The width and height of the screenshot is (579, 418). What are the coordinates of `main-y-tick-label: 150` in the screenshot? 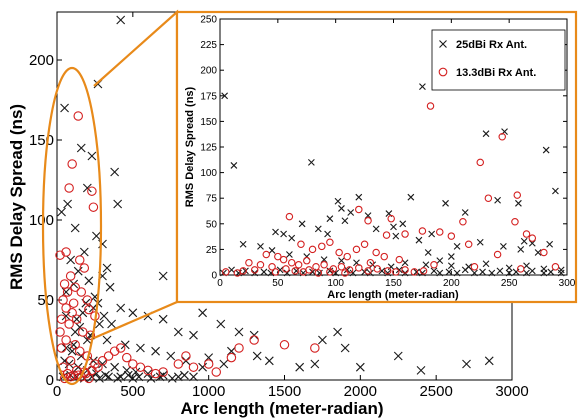 It's located at (41, 140).